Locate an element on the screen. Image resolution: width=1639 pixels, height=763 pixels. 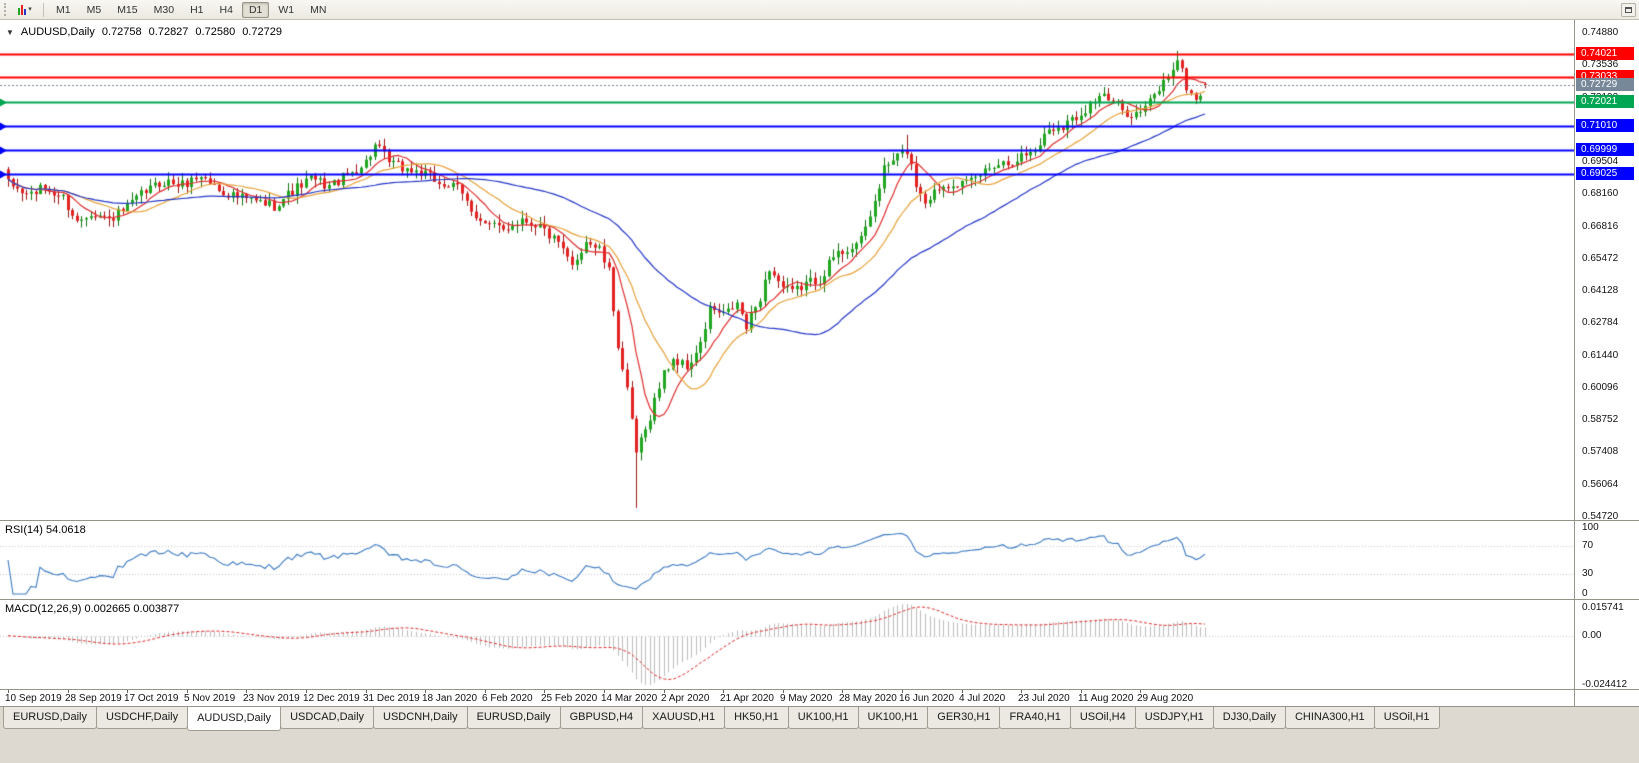
time-axis-label: 2 Apr 2020 is located at coordinates (685, 698).